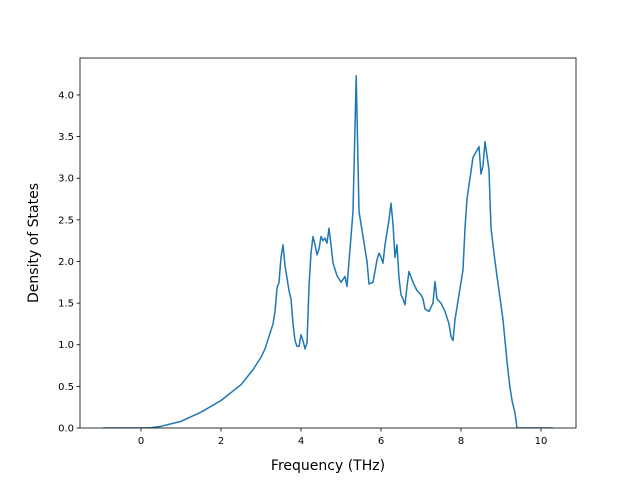 The width and height of the screenshot is (640, 480). I want to click on y-tick-label: 3.0, so click(66, 179).